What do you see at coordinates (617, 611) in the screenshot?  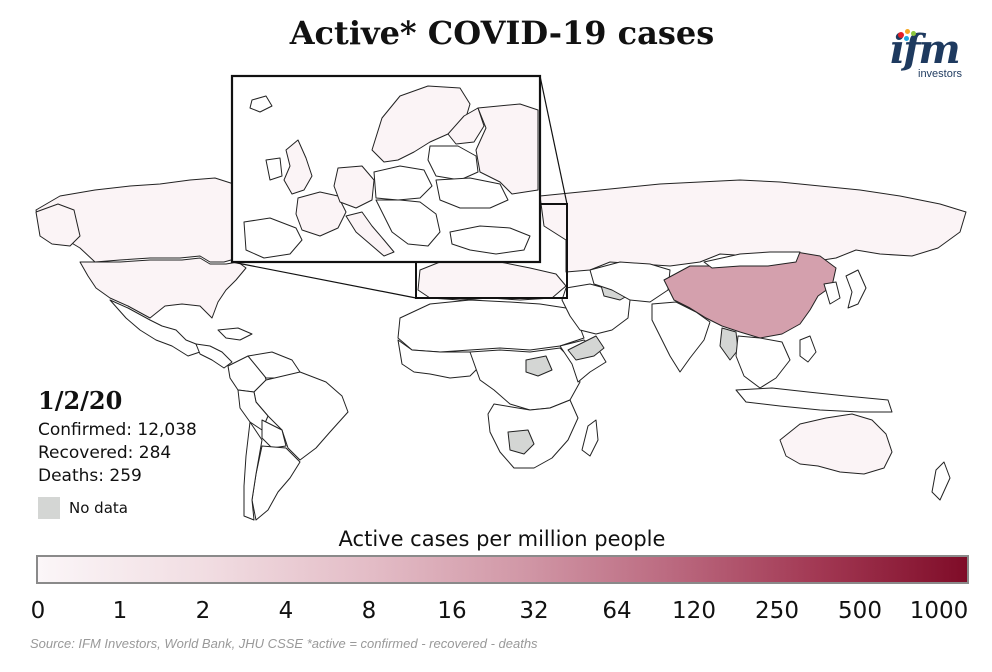 I see `tick-label: 64` at bounding box center [617, 611].